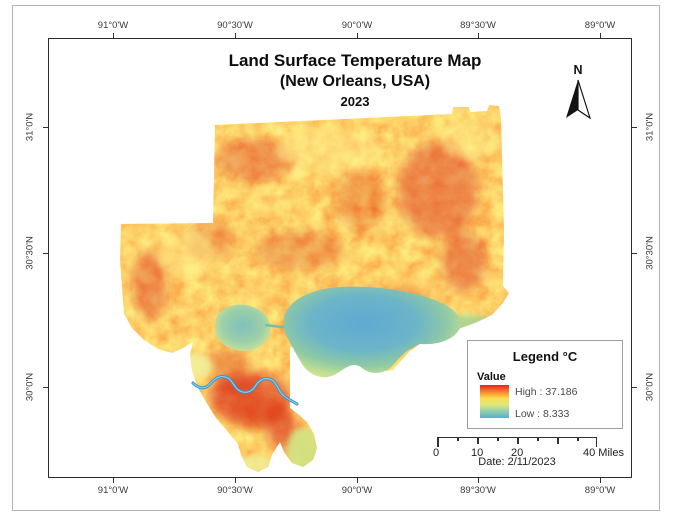  I want to click on legend-low-label: Low : 8.333, so click(542, 414).